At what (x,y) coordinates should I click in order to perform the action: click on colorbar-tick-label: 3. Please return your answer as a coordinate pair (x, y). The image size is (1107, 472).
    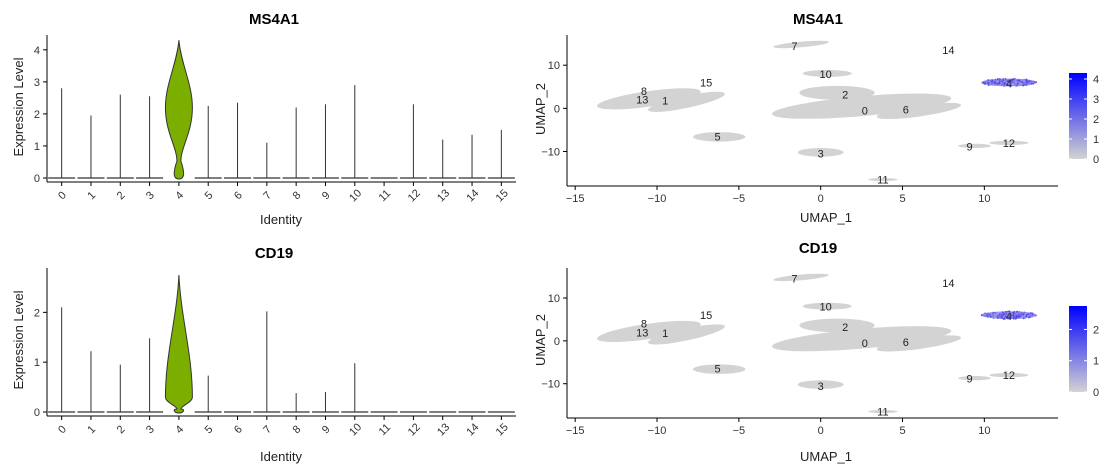
    Looking at the image, I should click on (1096, 100).